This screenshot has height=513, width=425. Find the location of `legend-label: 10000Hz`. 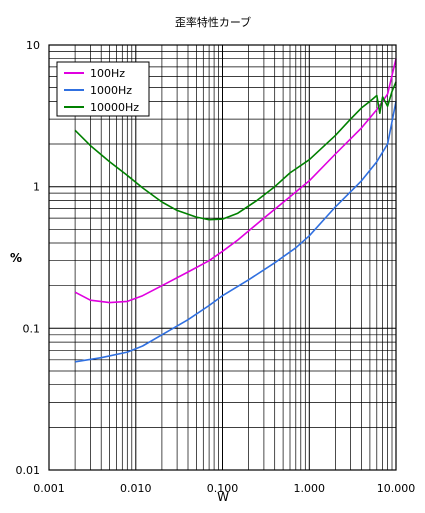

legend-label: 10000Hz is located at coordinates (114, 107).